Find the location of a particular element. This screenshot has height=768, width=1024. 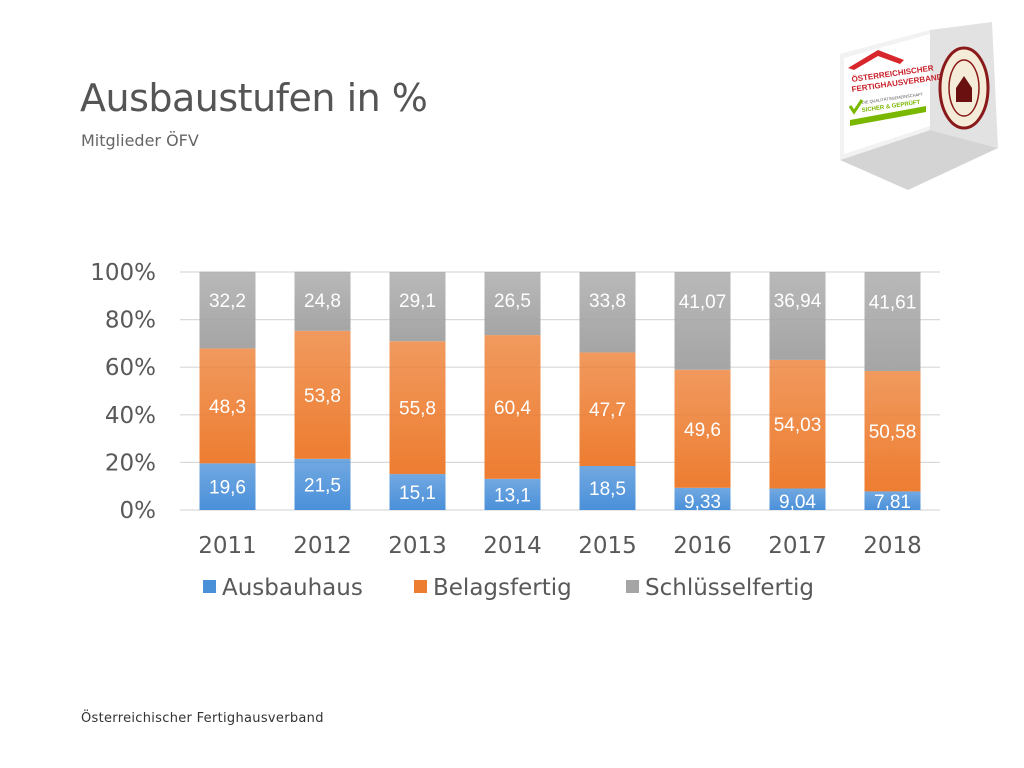

bar-segment-ausbauhaus-2016 is located at coordinates (702, 498).